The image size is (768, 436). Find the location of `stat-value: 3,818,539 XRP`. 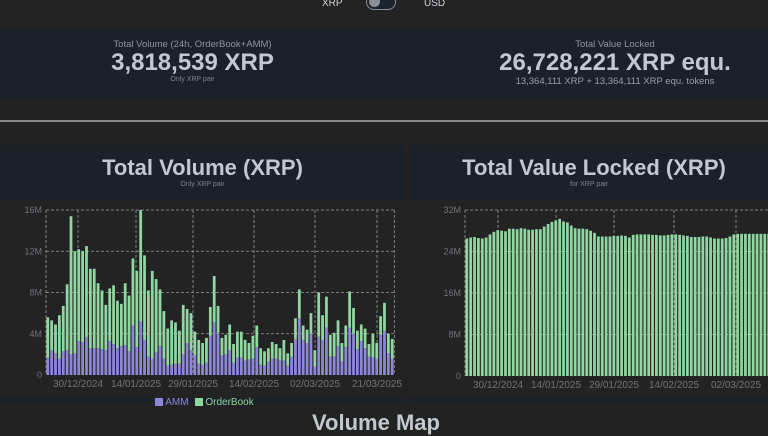

stat-value: 3,818,539 XRP is located at coordinates (192, 62).